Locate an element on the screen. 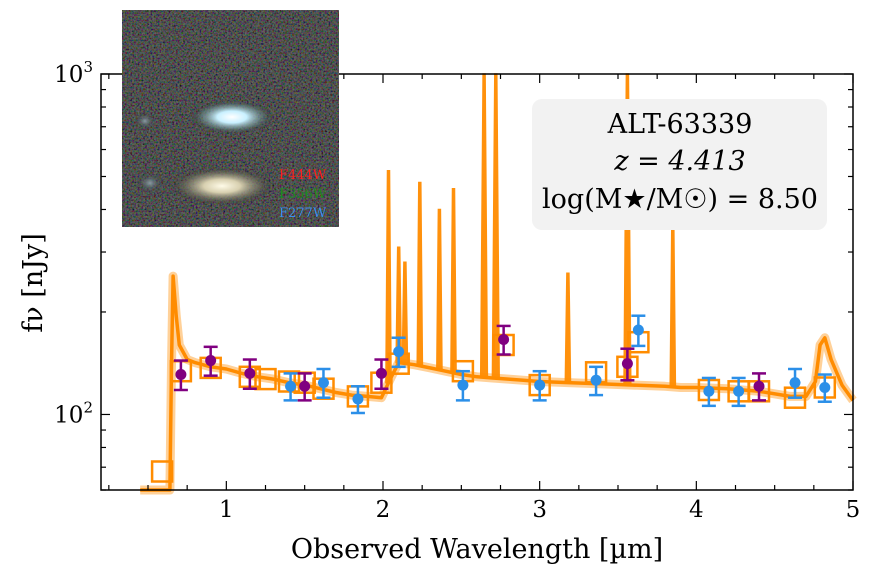 This screenshot has height=581, width=872. x-tick-label-5: 5 is located at coordinates (853, 510).